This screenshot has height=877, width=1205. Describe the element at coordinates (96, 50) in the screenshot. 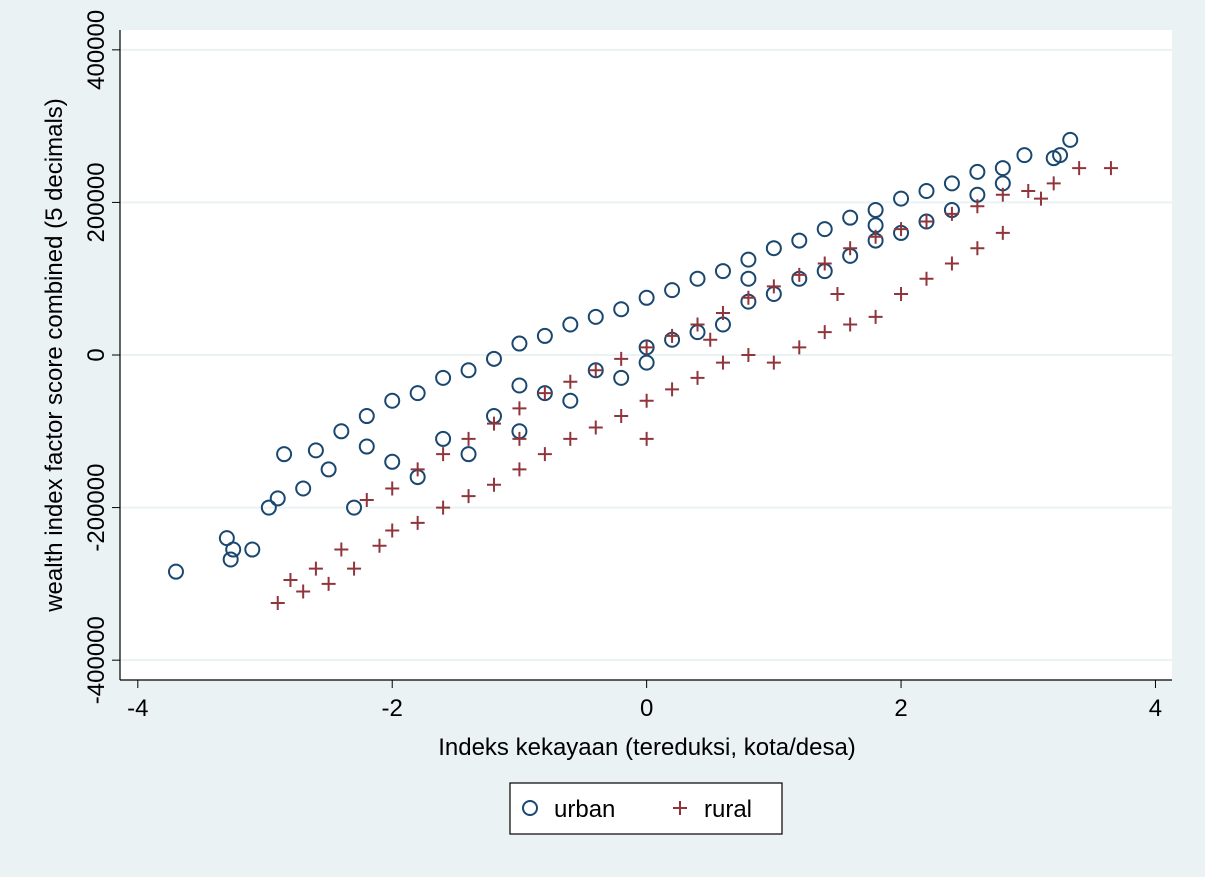

I see `y-tick-label: 400000` at that location.